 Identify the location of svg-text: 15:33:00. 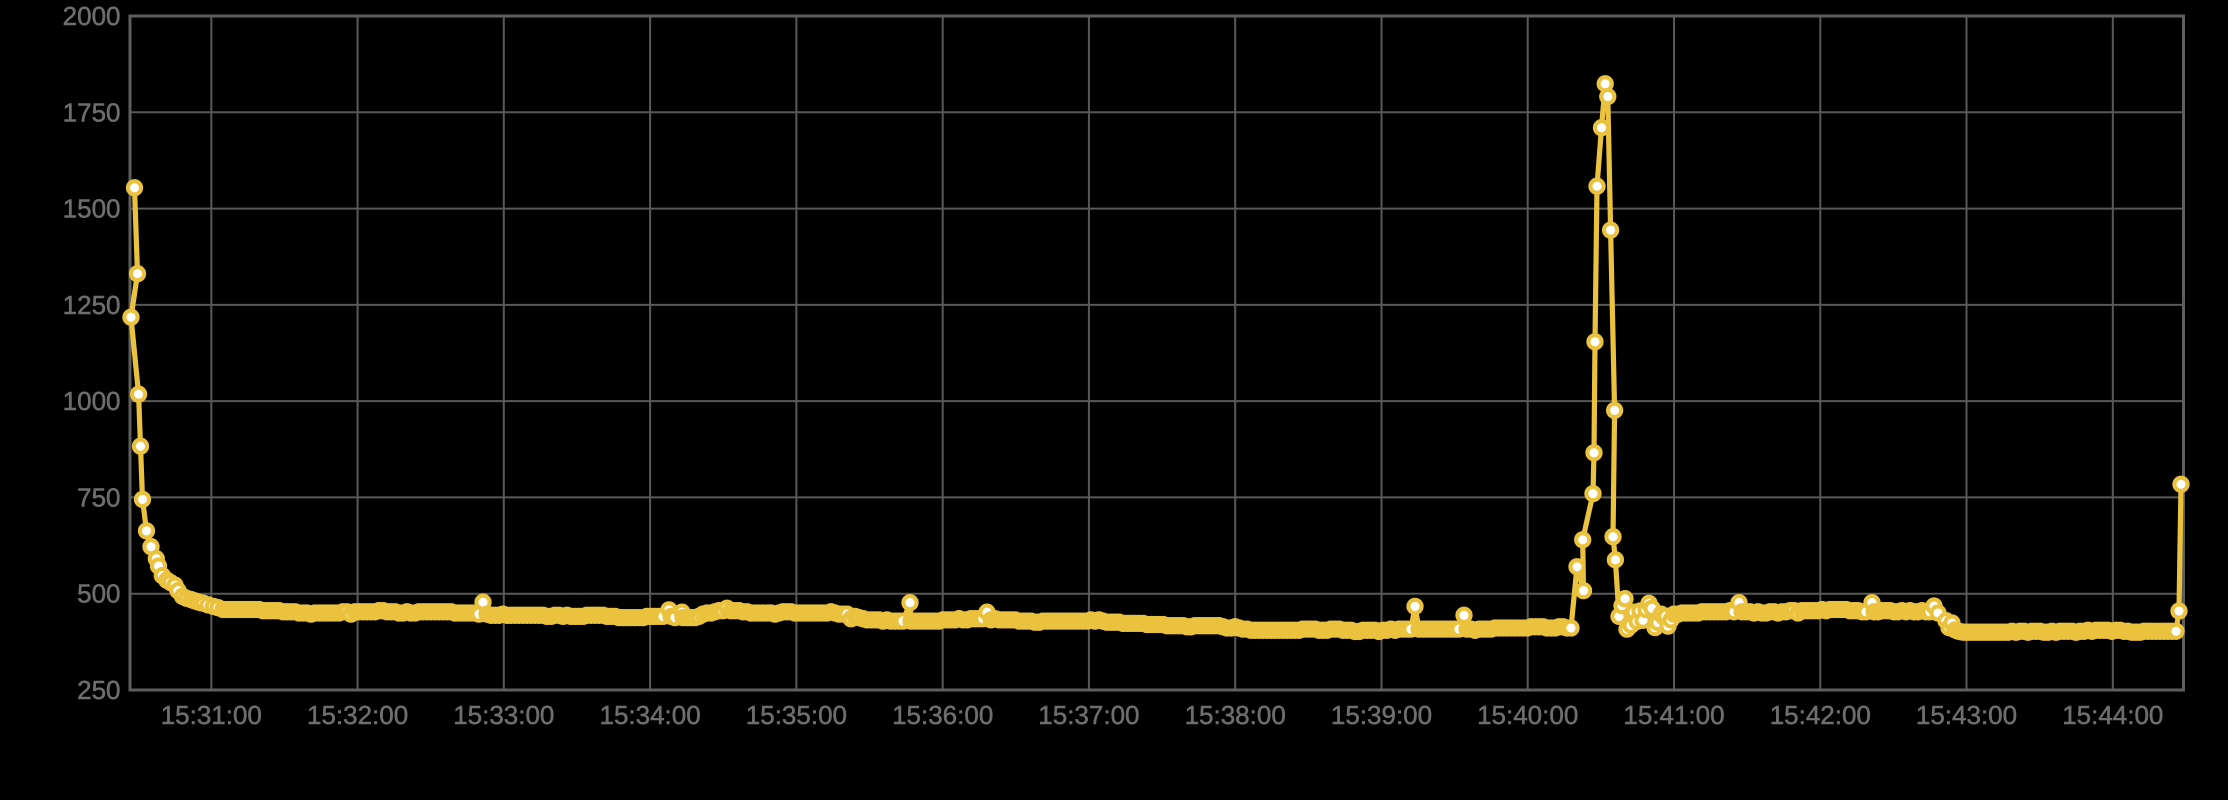
(503, 715).